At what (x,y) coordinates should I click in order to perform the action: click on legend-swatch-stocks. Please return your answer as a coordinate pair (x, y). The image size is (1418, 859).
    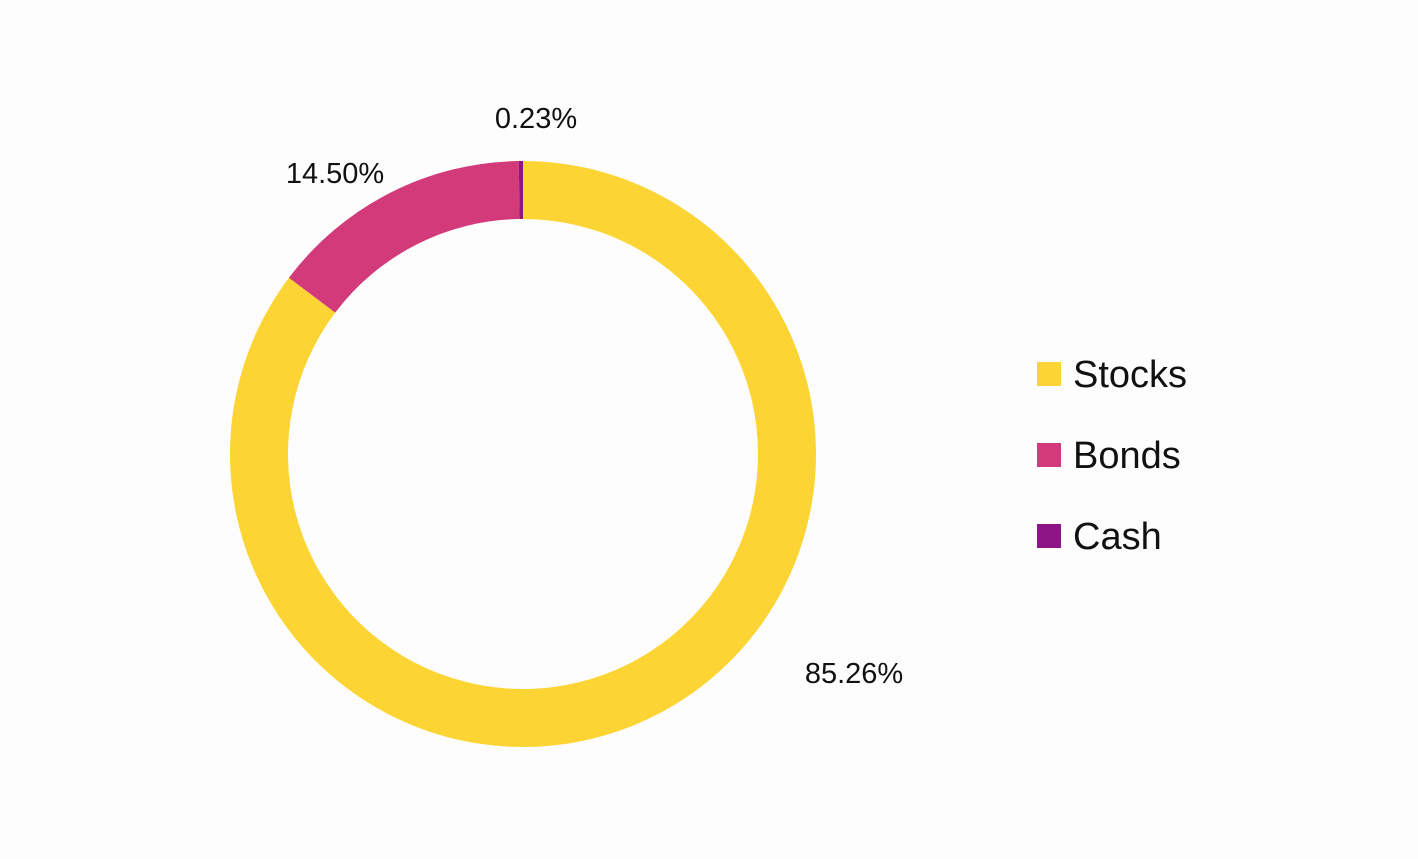
    Looking at the image, I should click on (1049, 374).